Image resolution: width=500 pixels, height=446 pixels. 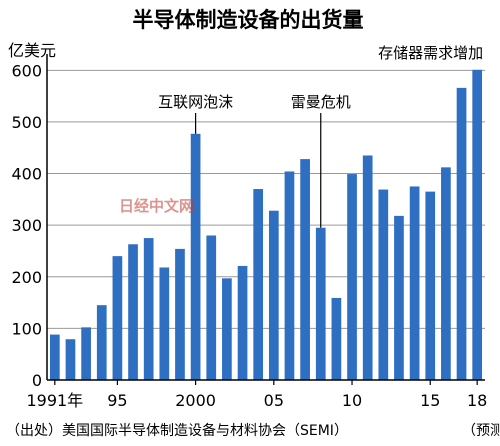 What do you see at coordinates (156, 206) in the screenshot?
I see `watermark: 日经中文网` at bounding box center [156, 206].